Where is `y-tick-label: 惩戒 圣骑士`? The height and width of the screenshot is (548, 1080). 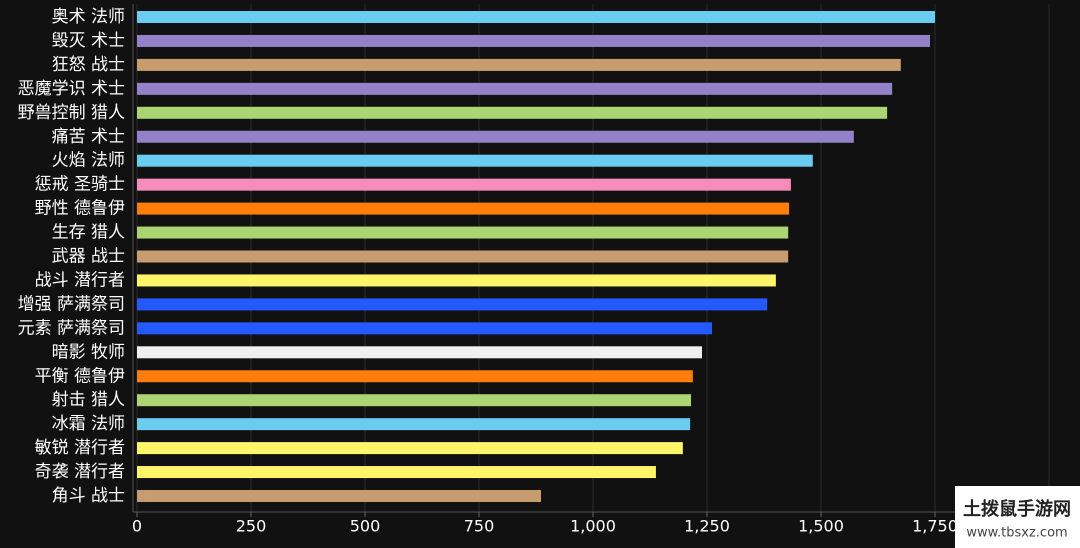
y-tick-label: 惩戒 圣骑士 is located at coordinates (80, 185).